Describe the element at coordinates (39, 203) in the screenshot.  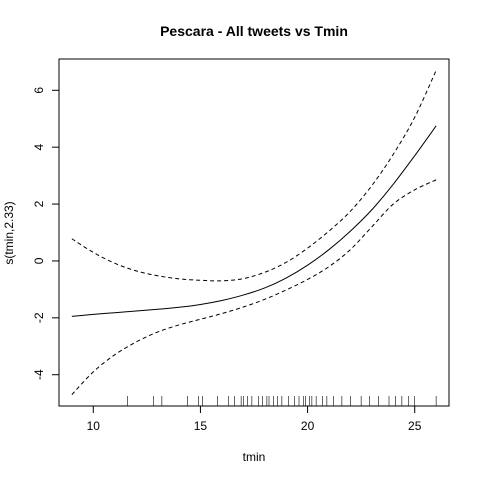
I see `y-tick-label: 2` at that location.